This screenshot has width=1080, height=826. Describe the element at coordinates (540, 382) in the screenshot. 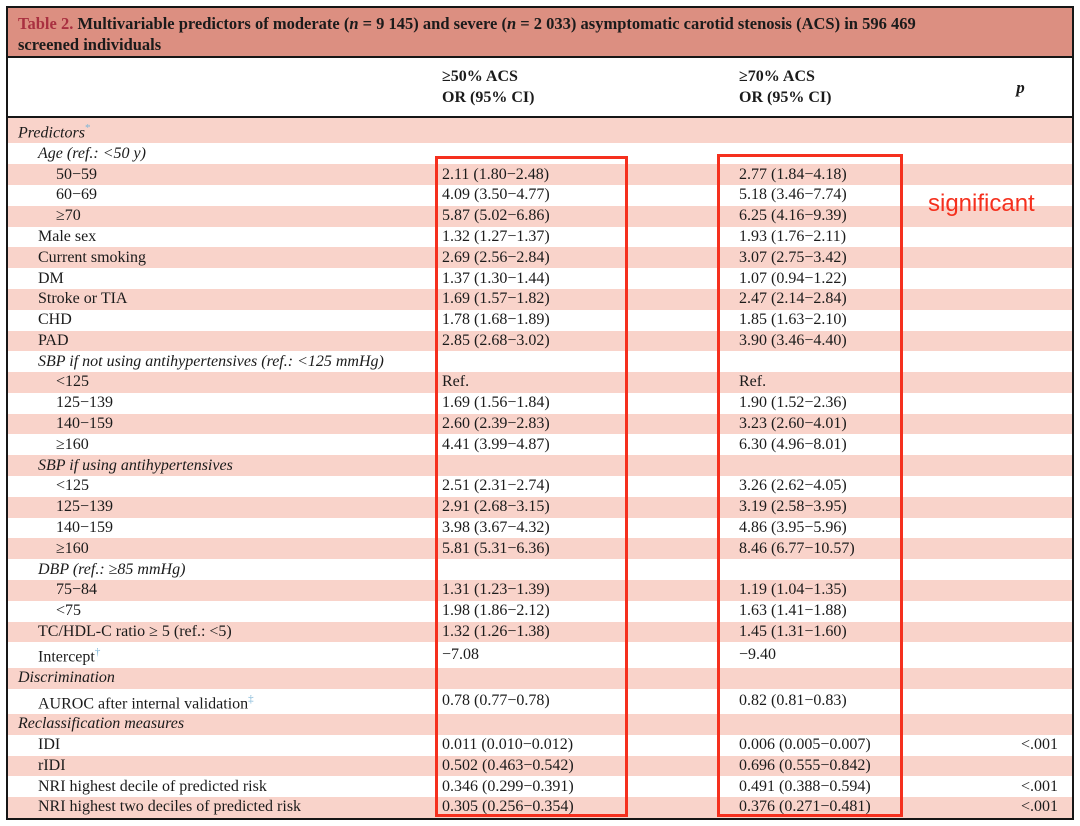

I see `table-row: <125 Ref. Ref.` at that location.